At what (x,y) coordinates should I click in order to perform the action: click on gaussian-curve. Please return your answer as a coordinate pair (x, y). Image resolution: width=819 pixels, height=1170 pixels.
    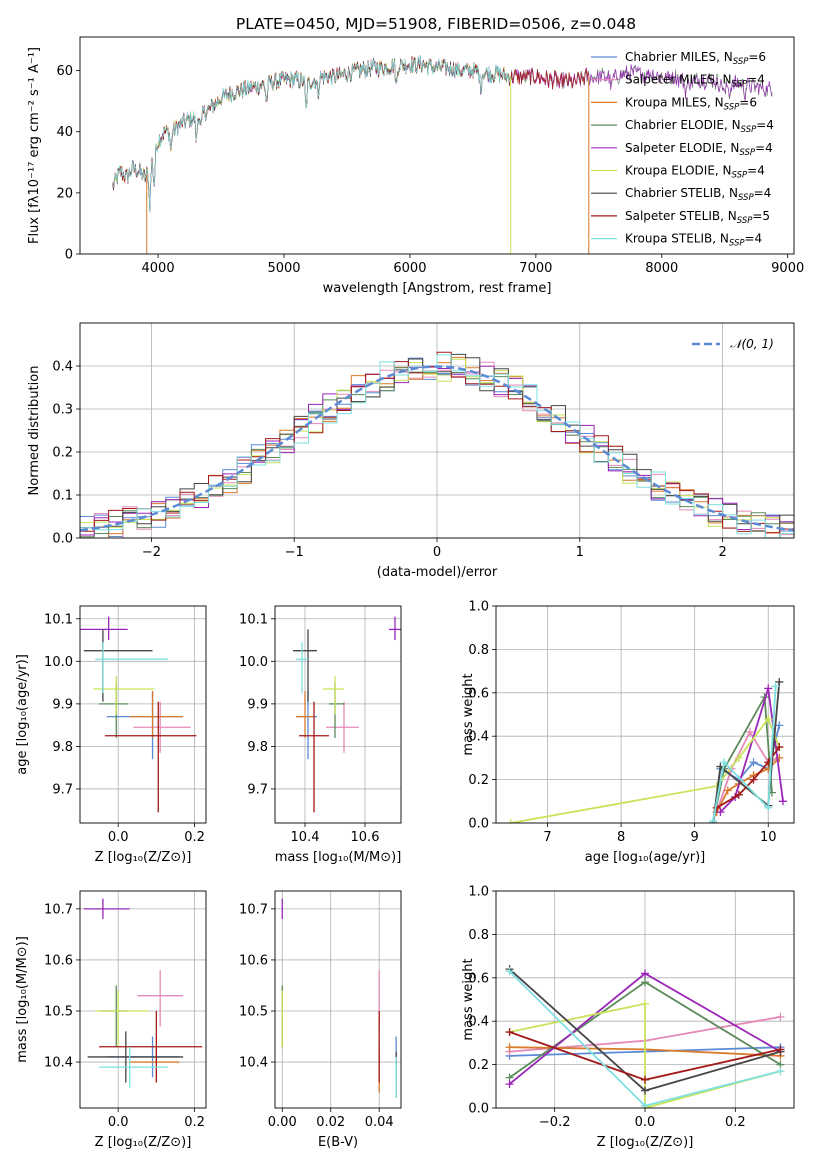
    Looking at the image, I should click on (437, 448).